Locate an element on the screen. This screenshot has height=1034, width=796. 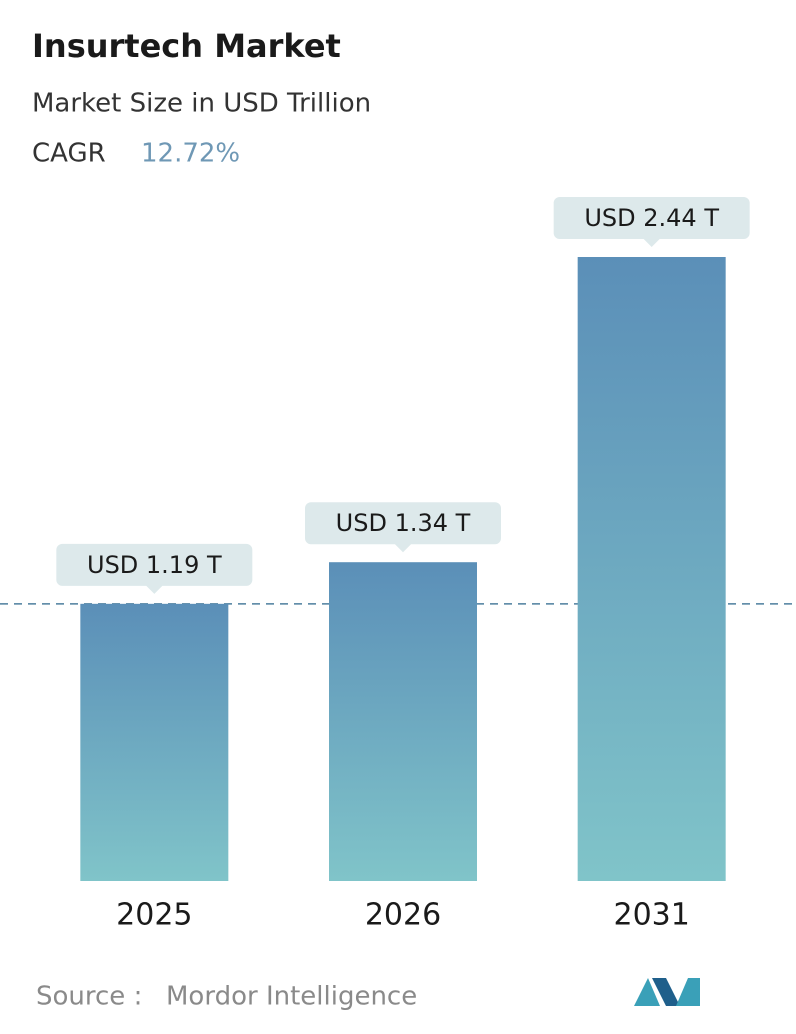
x-tick-label: 2025 is located at coordinates (154, 915).